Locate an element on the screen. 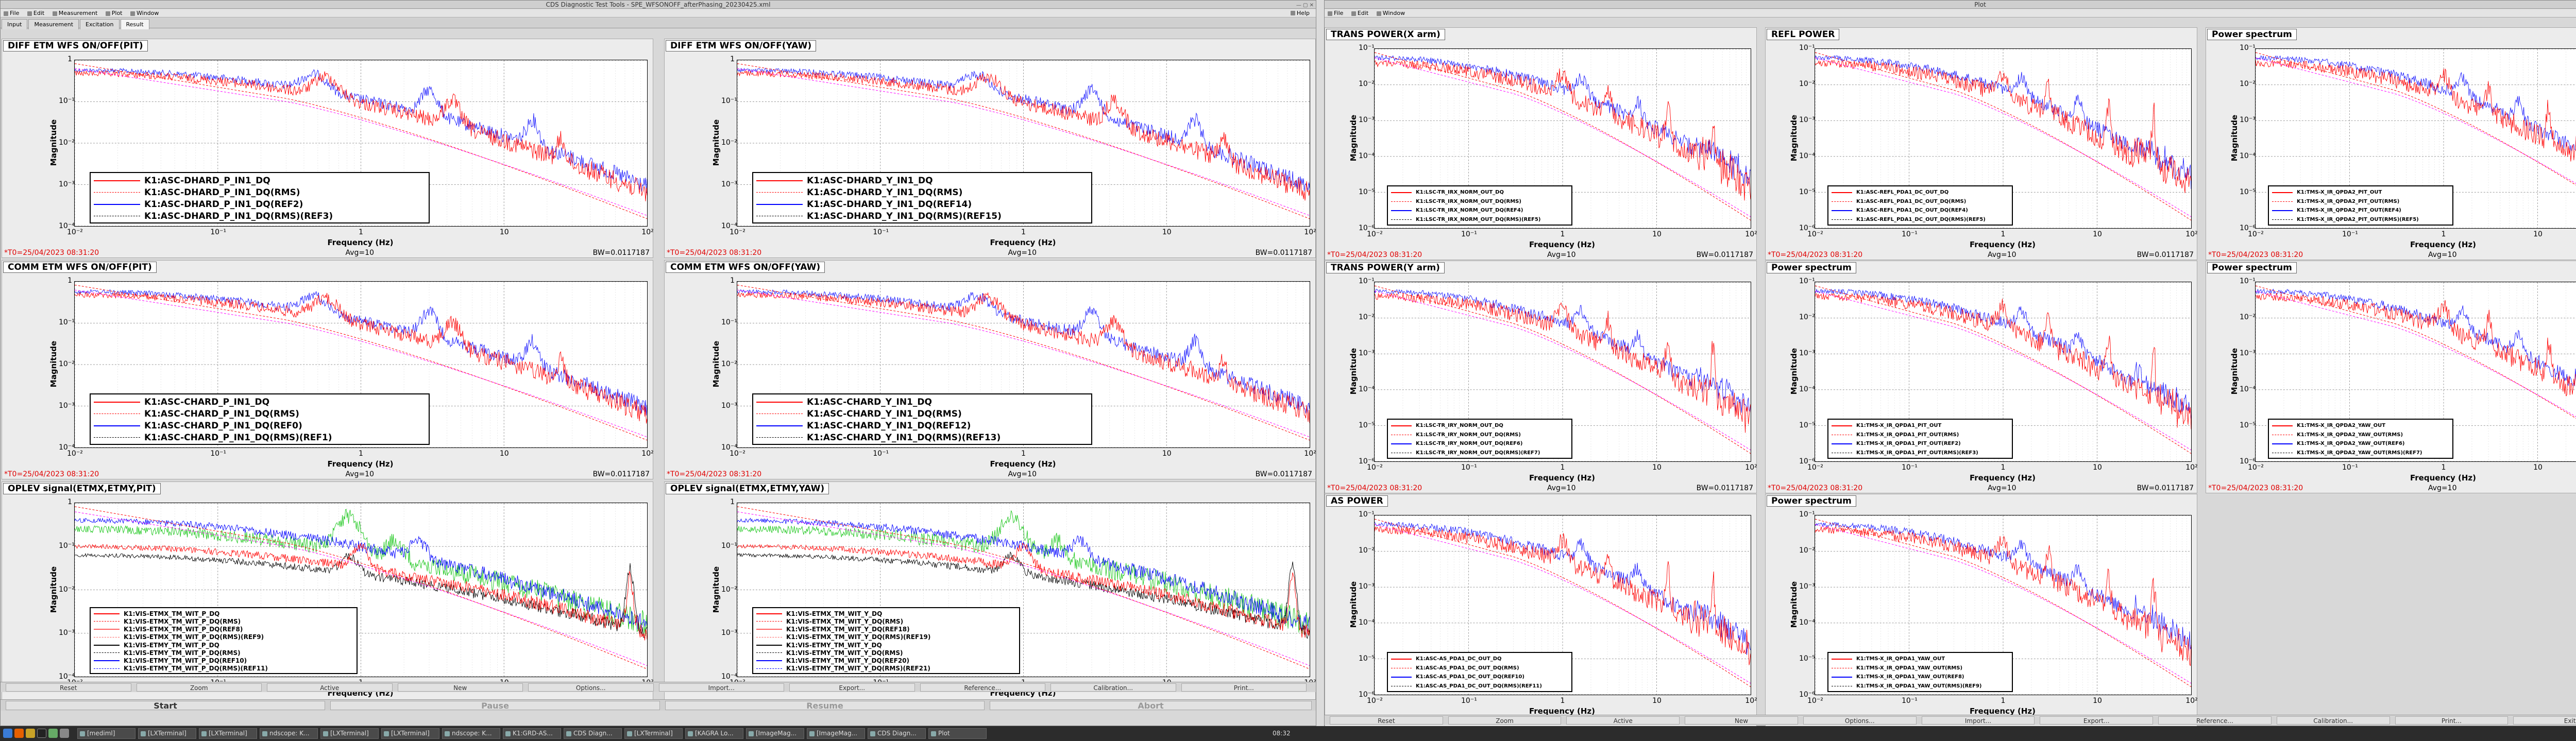 Image resolution: width=2576 pixels, height=741 pixels. legend-entry: K1:ASC-CHARD_Y_IN1_DQ(RMS)(REF13) is located at coordinates (922, 437).